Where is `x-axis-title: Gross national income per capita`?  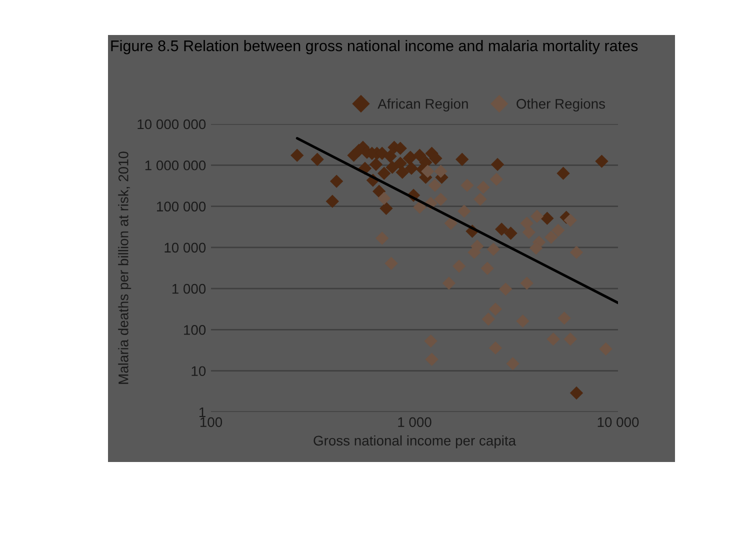
x-axis-title: Gross national income per capita is located at coordinates (415, 441).